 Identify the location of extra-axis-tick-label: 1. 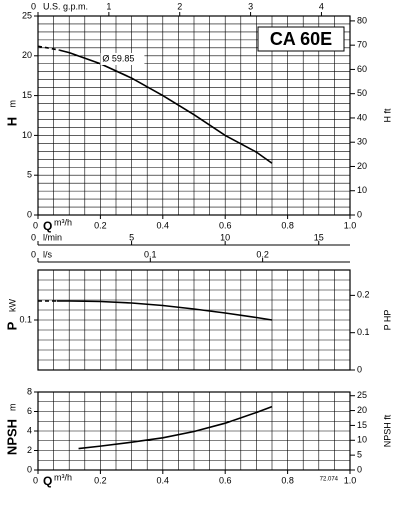
(108, 6).